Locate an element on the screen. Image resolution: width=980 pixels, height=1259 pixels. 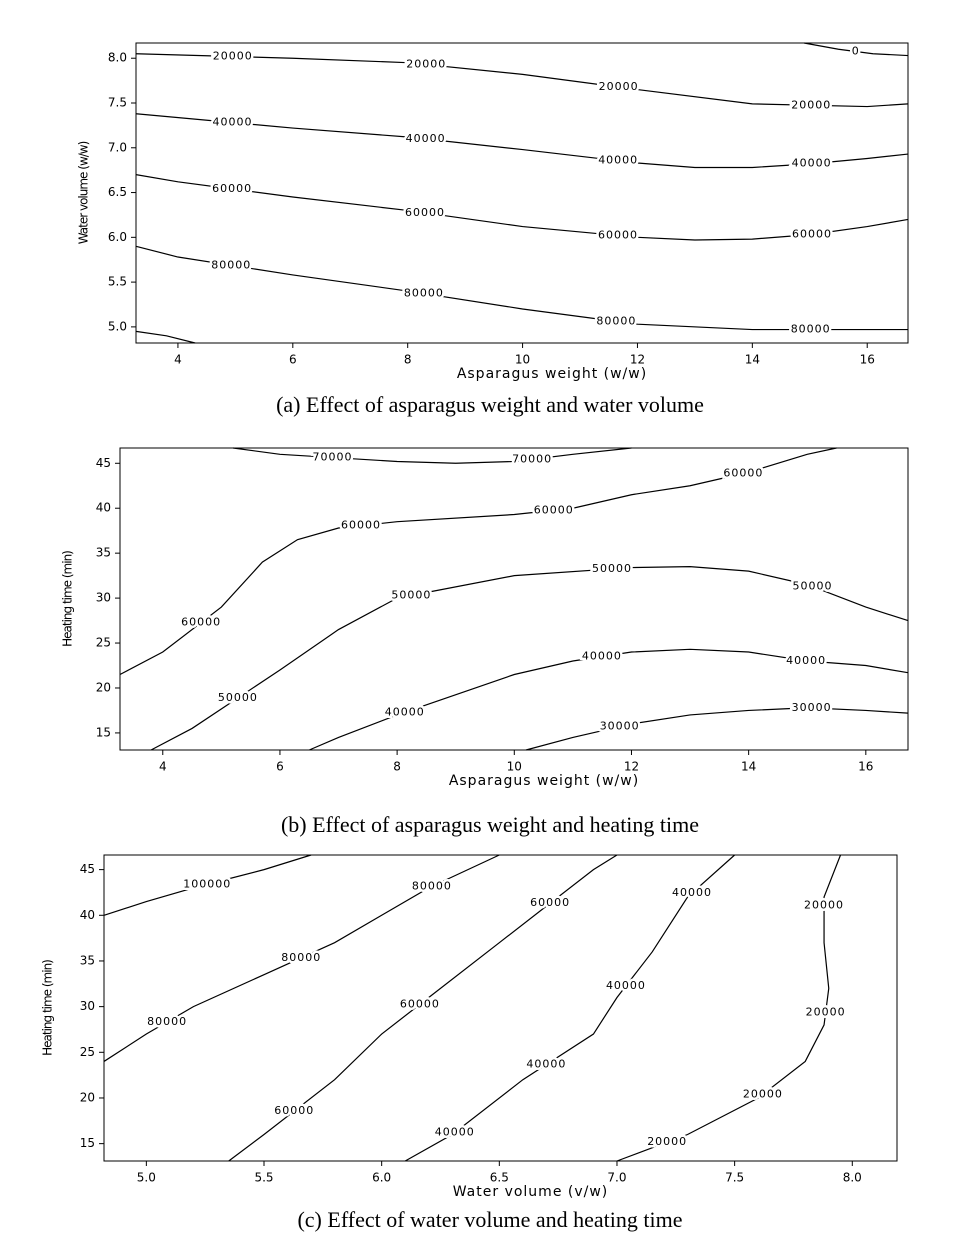
y-tick-label: 5.0 is located at coordinates (117, 326).